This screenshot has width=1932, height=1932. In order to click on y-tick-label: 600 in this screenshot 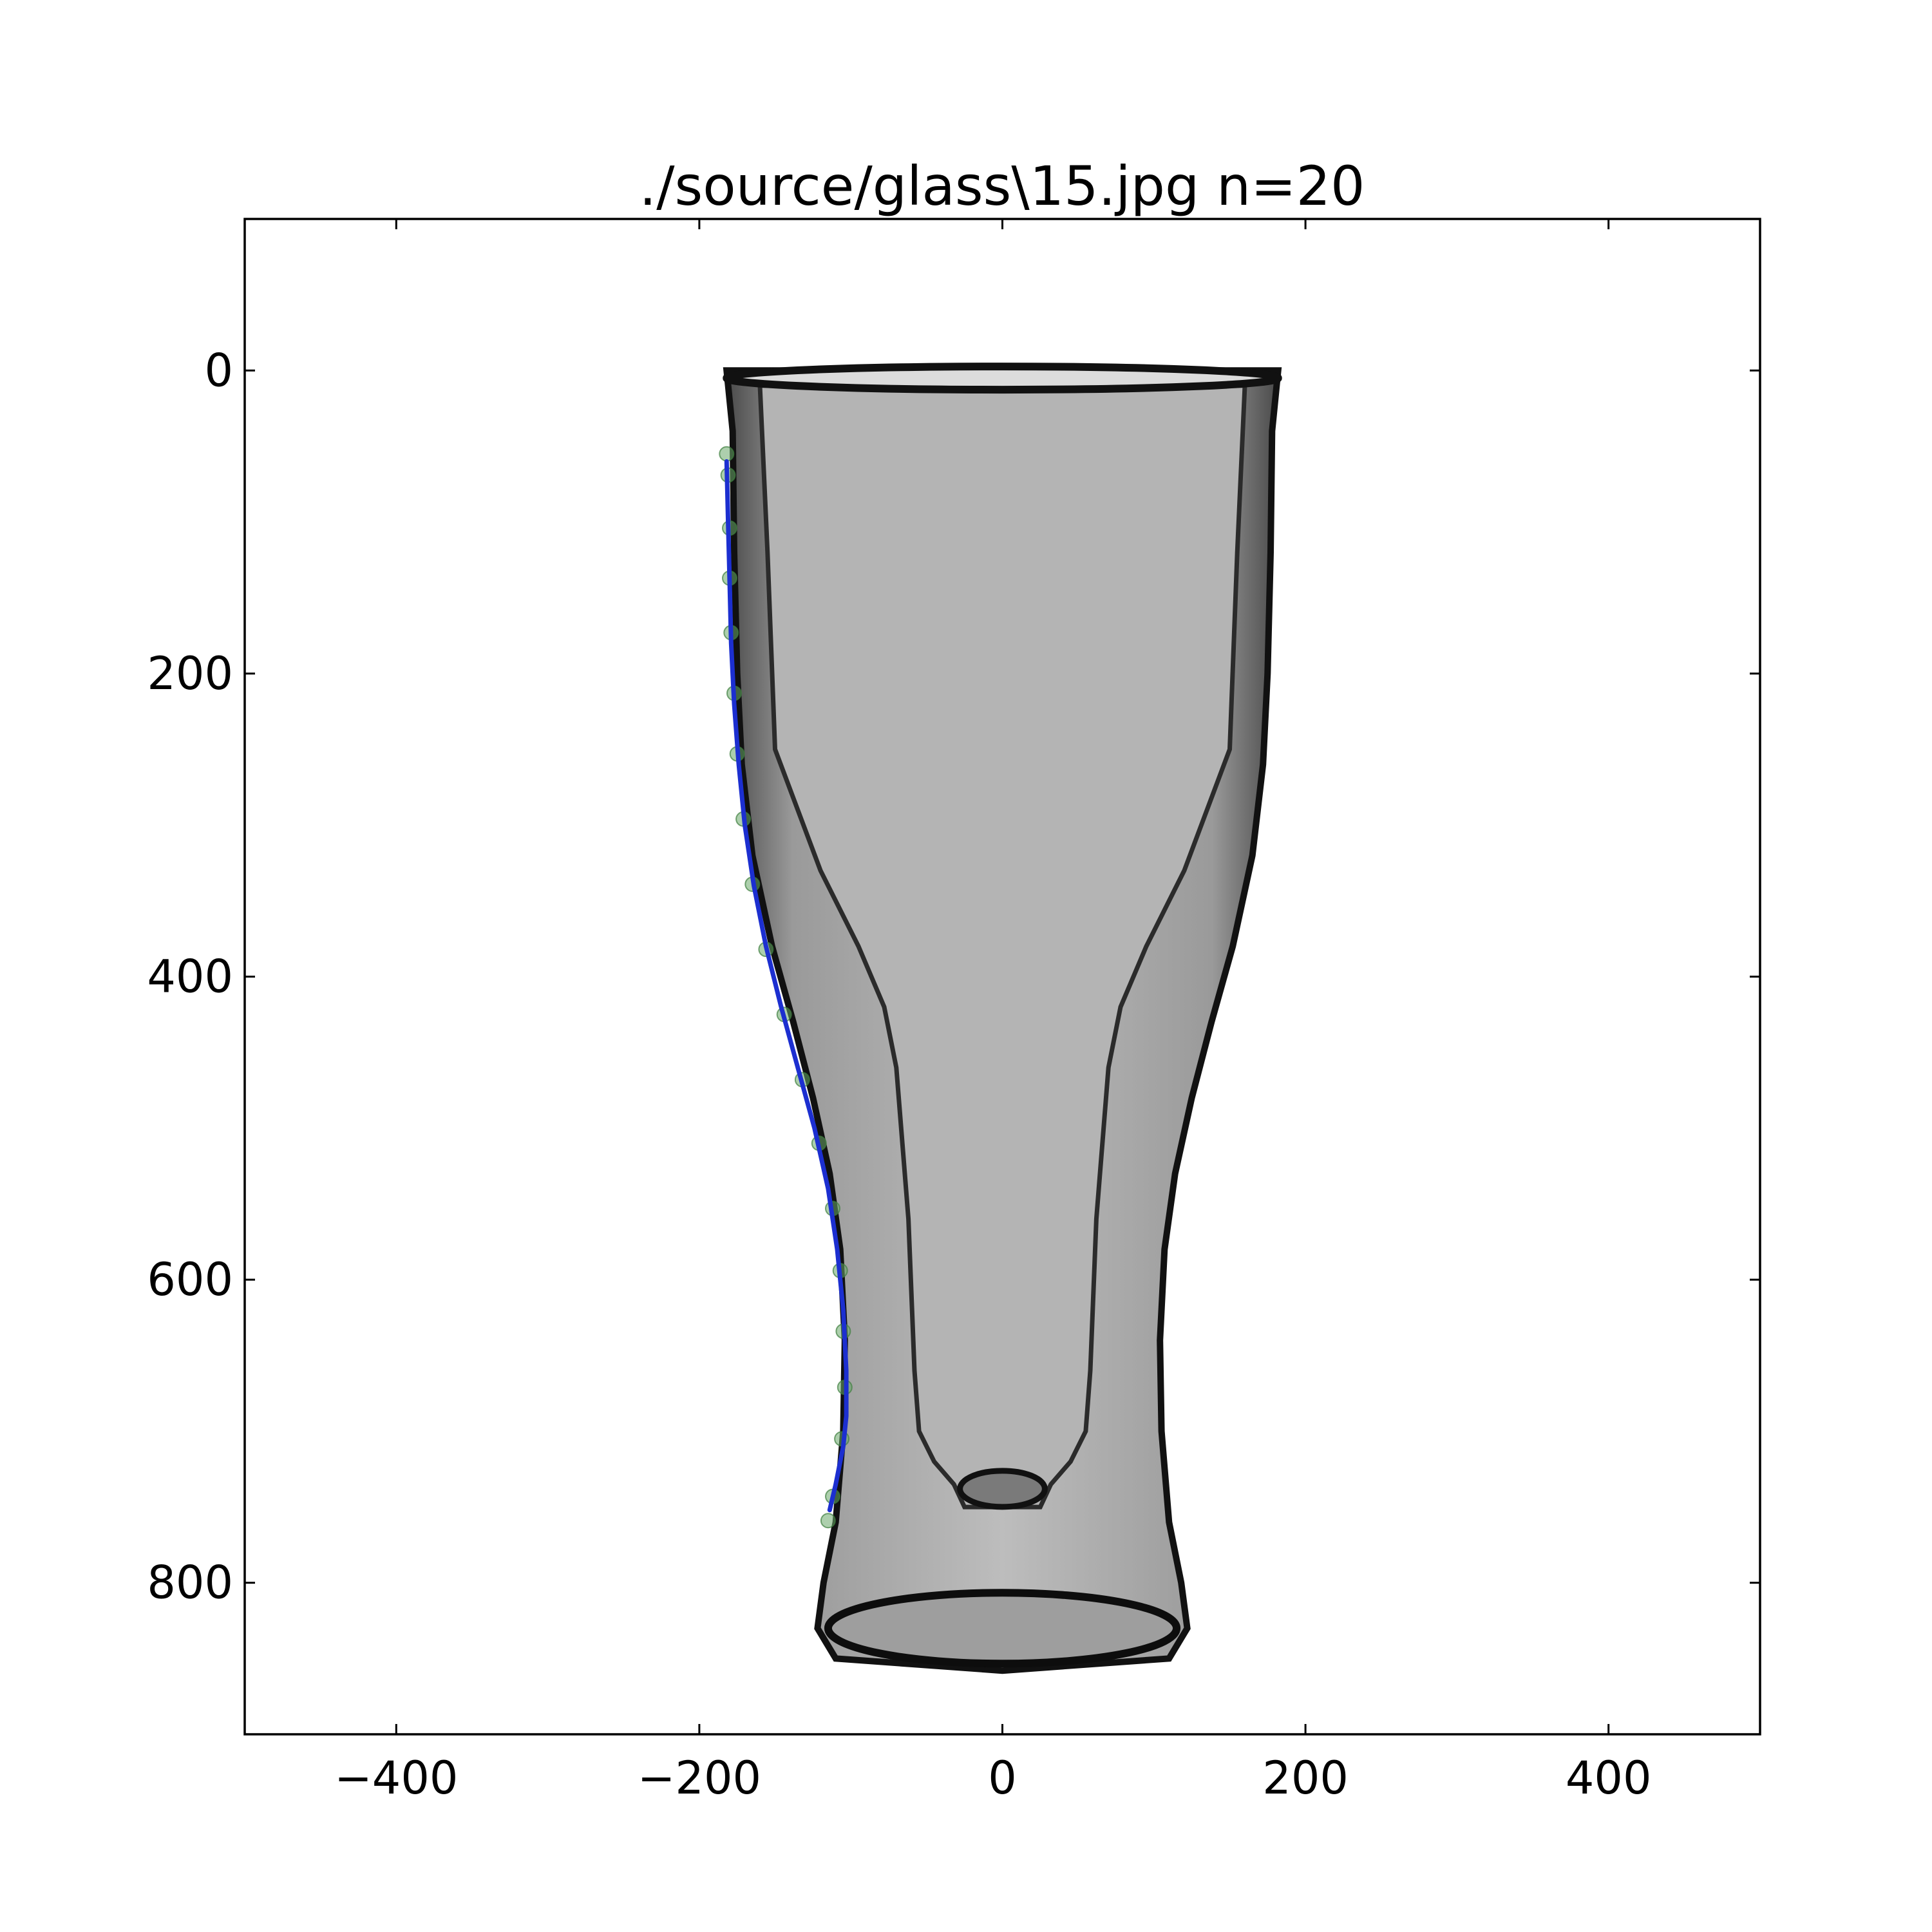, I will do `click(190, 1279)`.